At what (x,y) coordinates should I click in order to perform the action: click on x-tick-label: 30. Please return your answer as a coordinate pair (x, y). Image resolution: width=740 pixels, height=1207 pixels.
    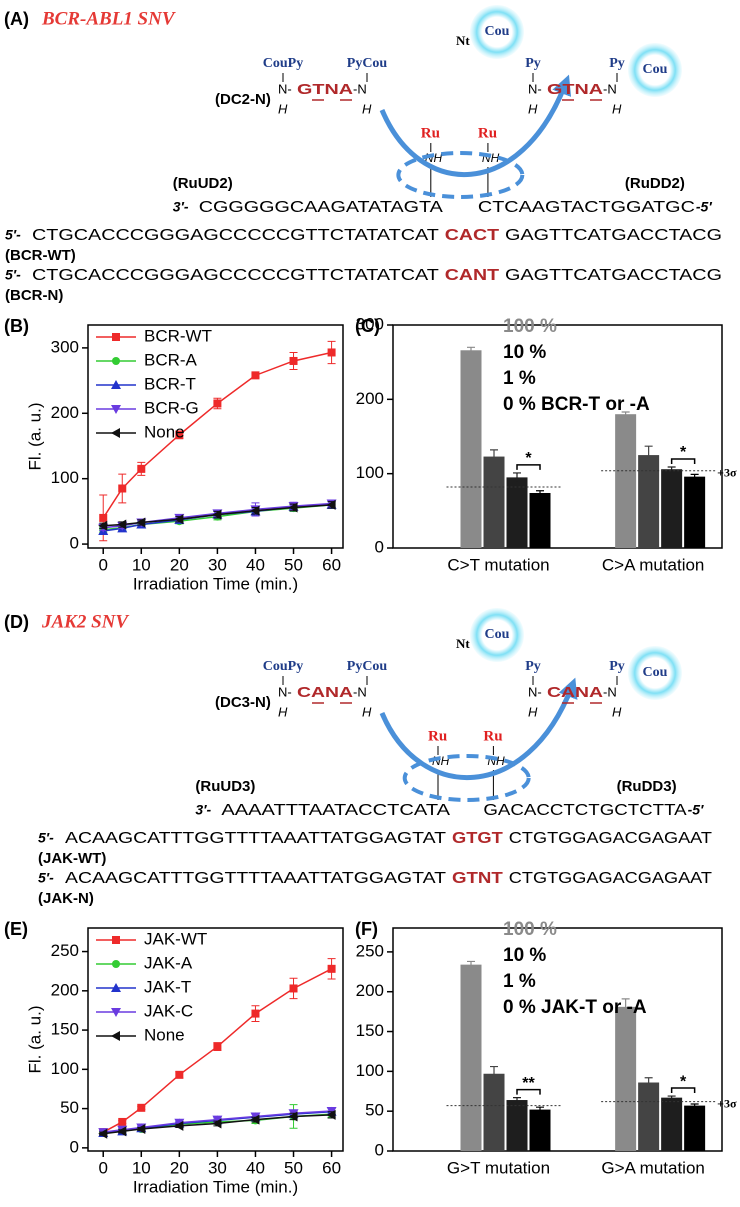
    Looking at the image, I should click on (217, 564).